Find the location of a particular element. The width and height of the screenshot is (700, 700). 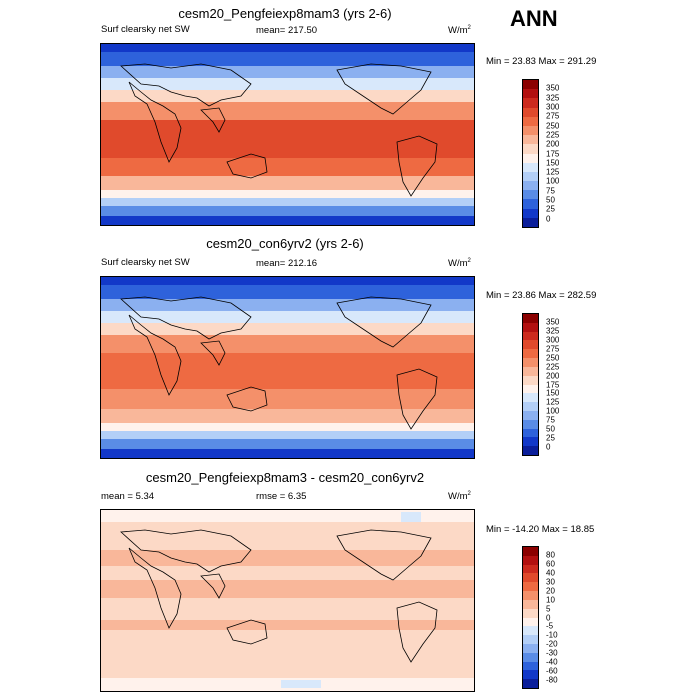

panel-3-units: W/m2 is located at coordinates (459, 497).